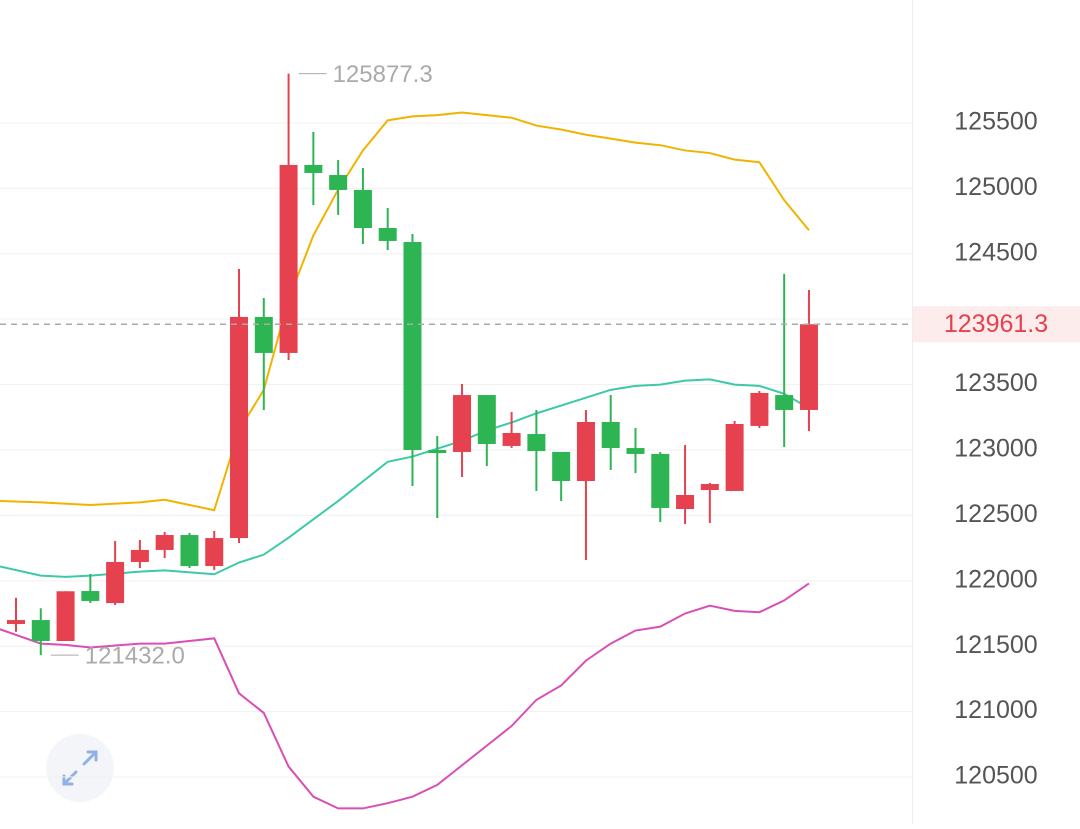 The width and height of the screenshot is (1080, 829). Describe the element at coordinates (995, 514) in the screenshot. I see `y-tick-label: 122500` at that location.